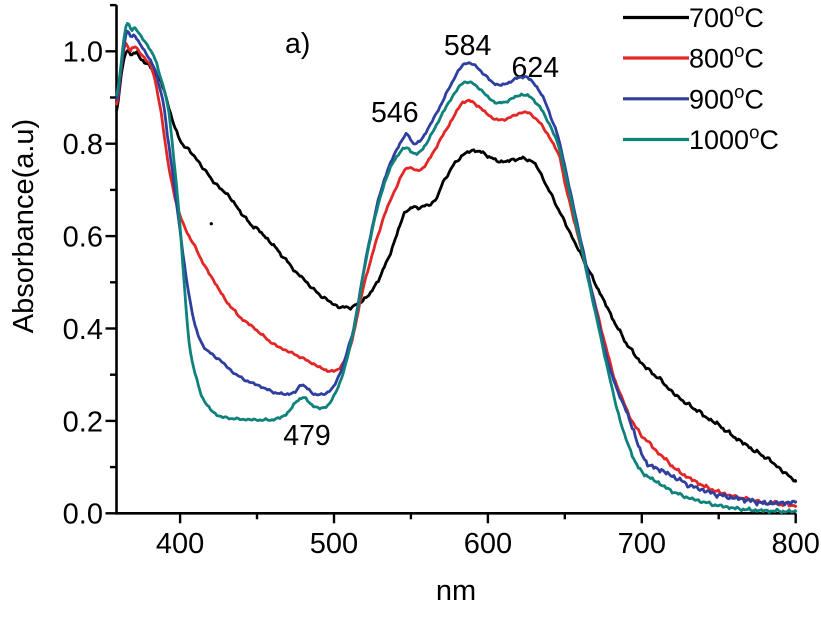 The width and height of the screenshot is (821, 618). I want to click on svg-text: 700, so click(642, 544).